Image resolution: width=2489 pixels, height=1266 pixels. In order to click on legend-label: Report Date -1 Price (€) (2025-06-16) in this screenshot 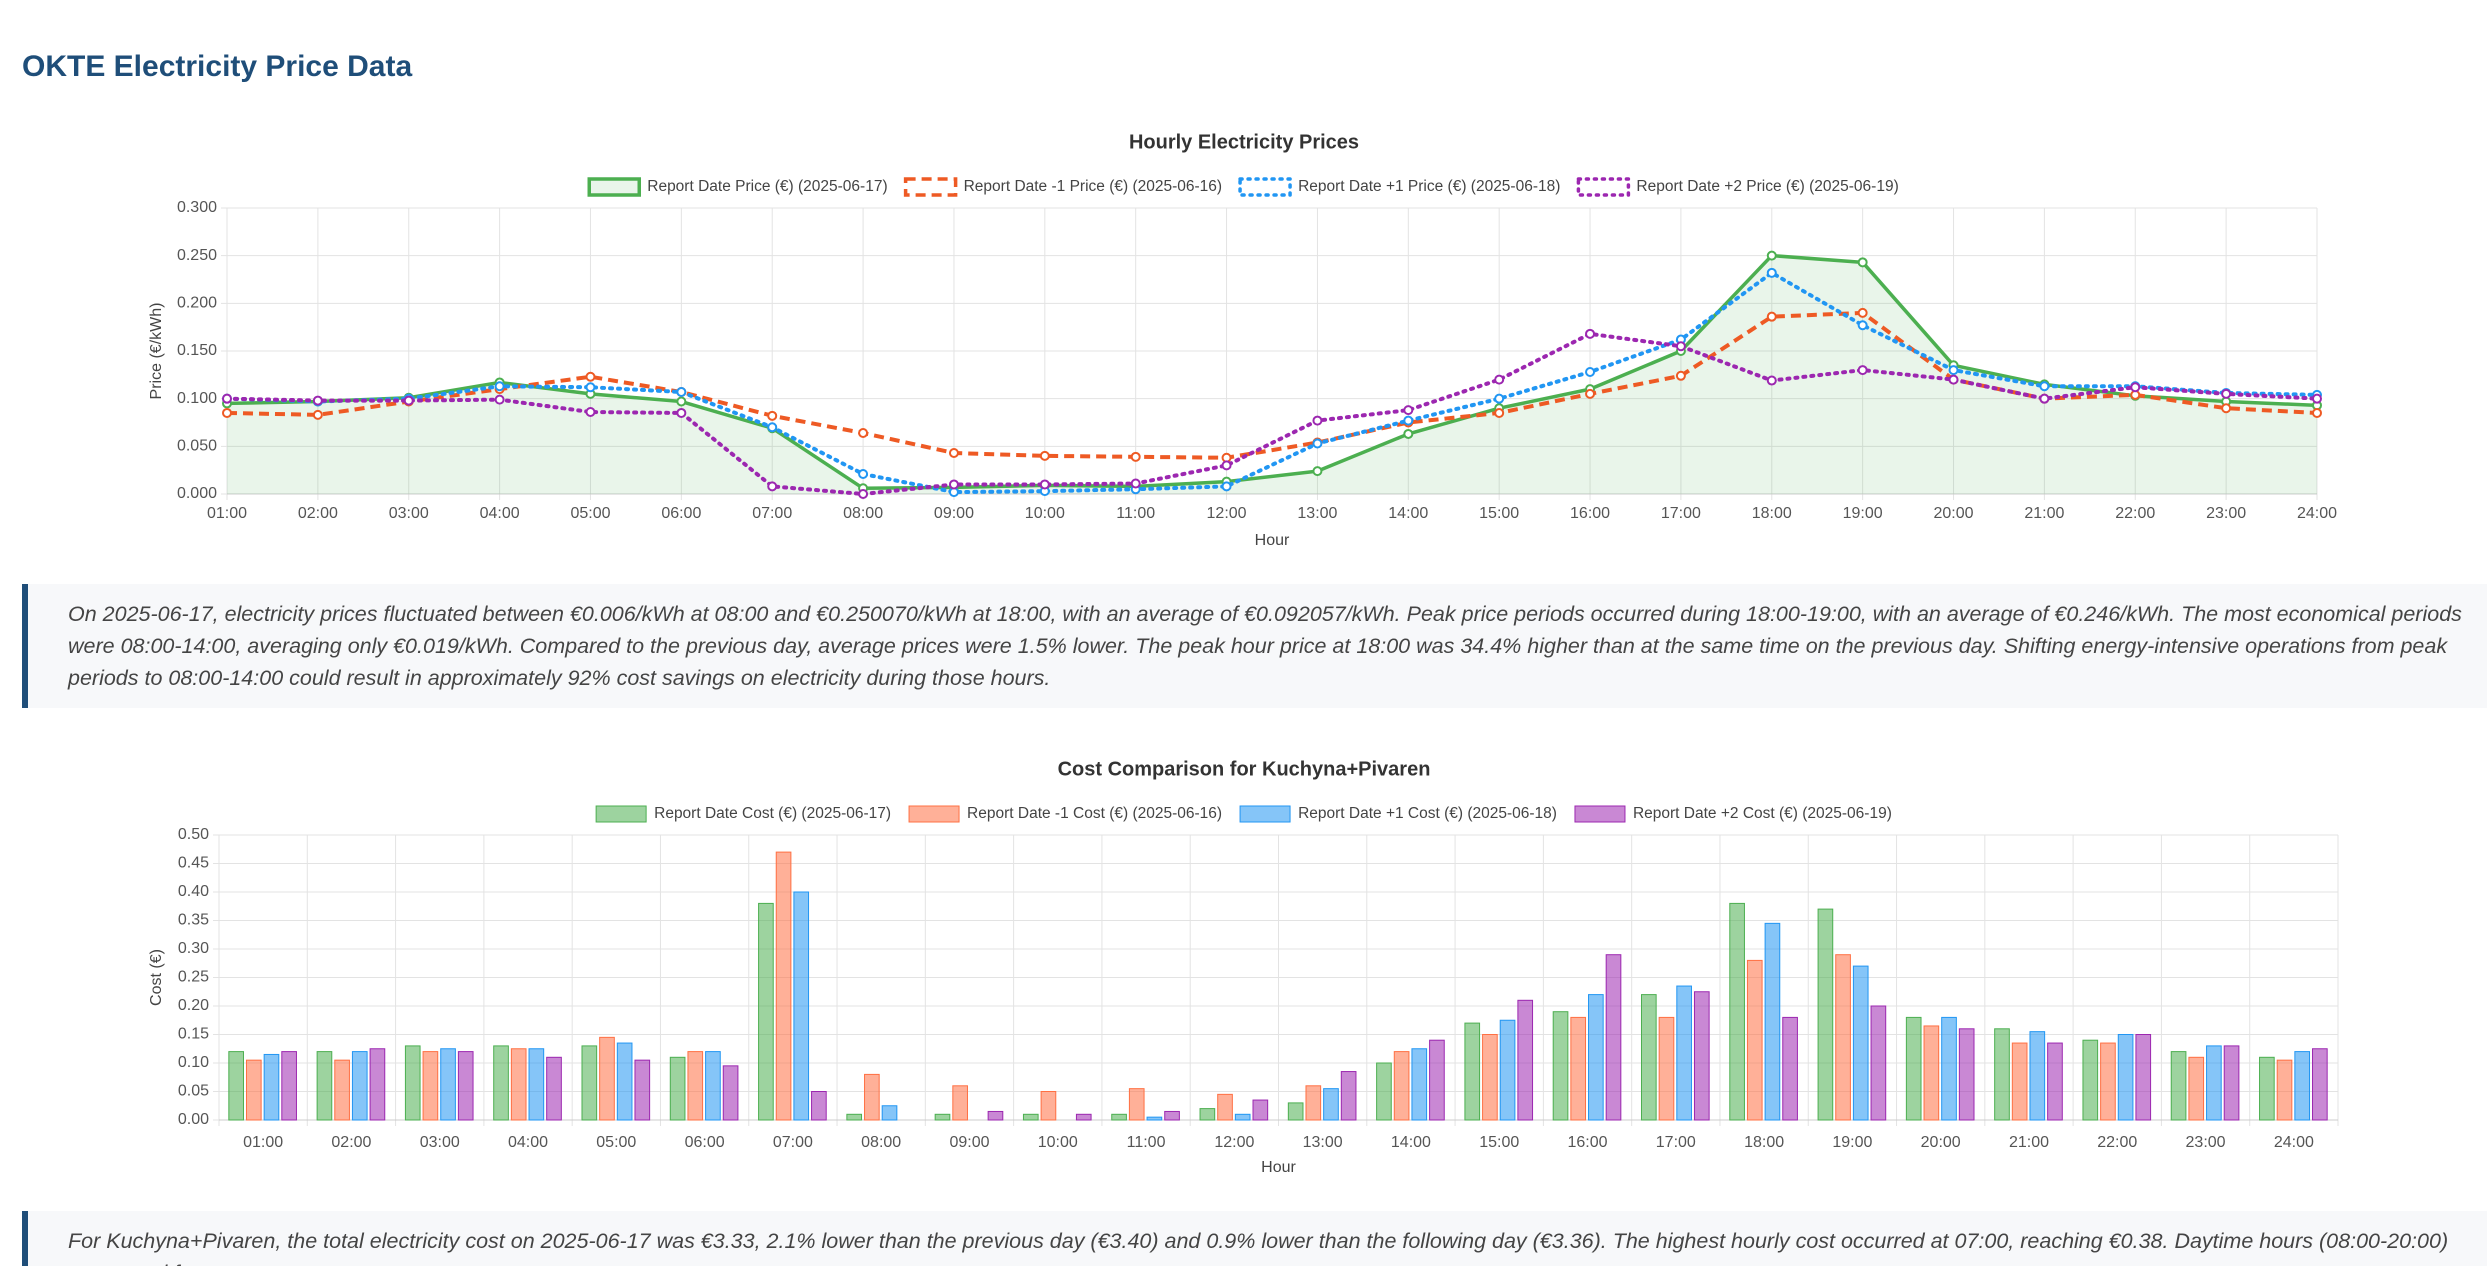, I will do `click(1093, 186)`.